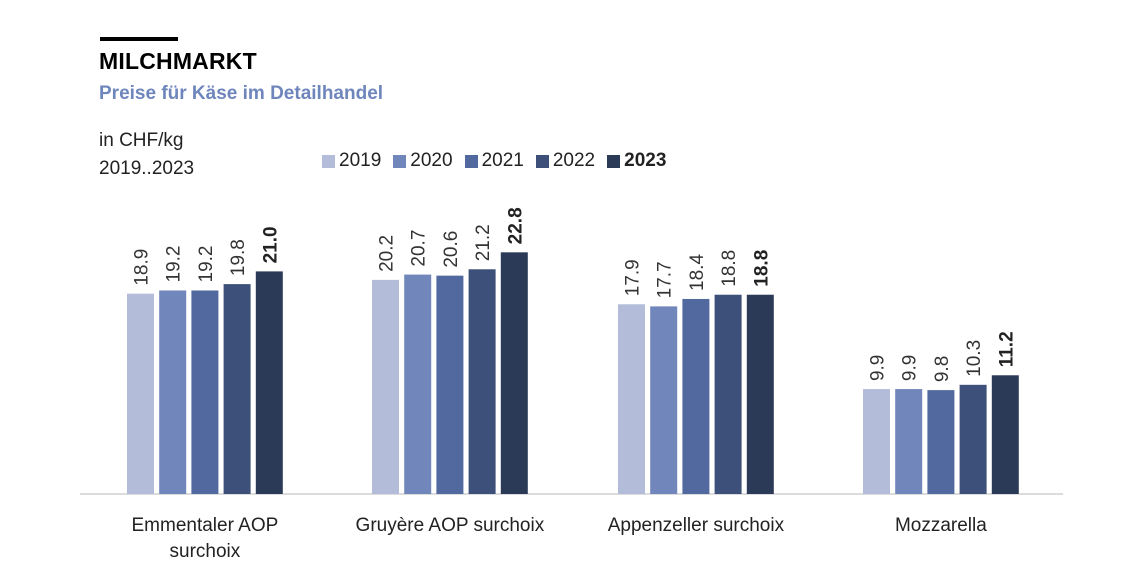 The width and height of the screenshot is (1127, 588). Describe the element at coordinates (974, 358) in the screenshot. I see `data-label-2022-3: 10.3` at that location.